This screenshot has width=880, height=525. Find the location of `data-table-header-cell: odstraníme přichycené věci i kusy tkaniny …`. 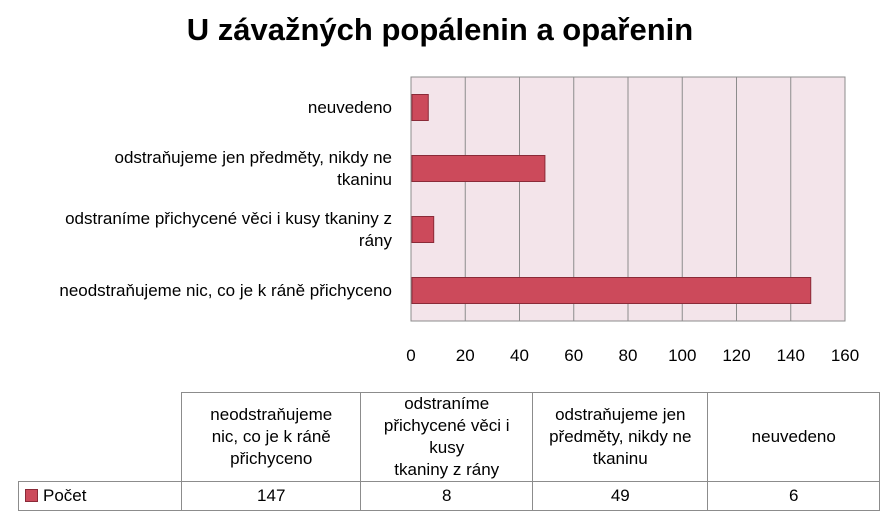

data-table-header-cell: odstraníme přichycené věci i kusy tkaniny … is located at coordinates (447, 437).